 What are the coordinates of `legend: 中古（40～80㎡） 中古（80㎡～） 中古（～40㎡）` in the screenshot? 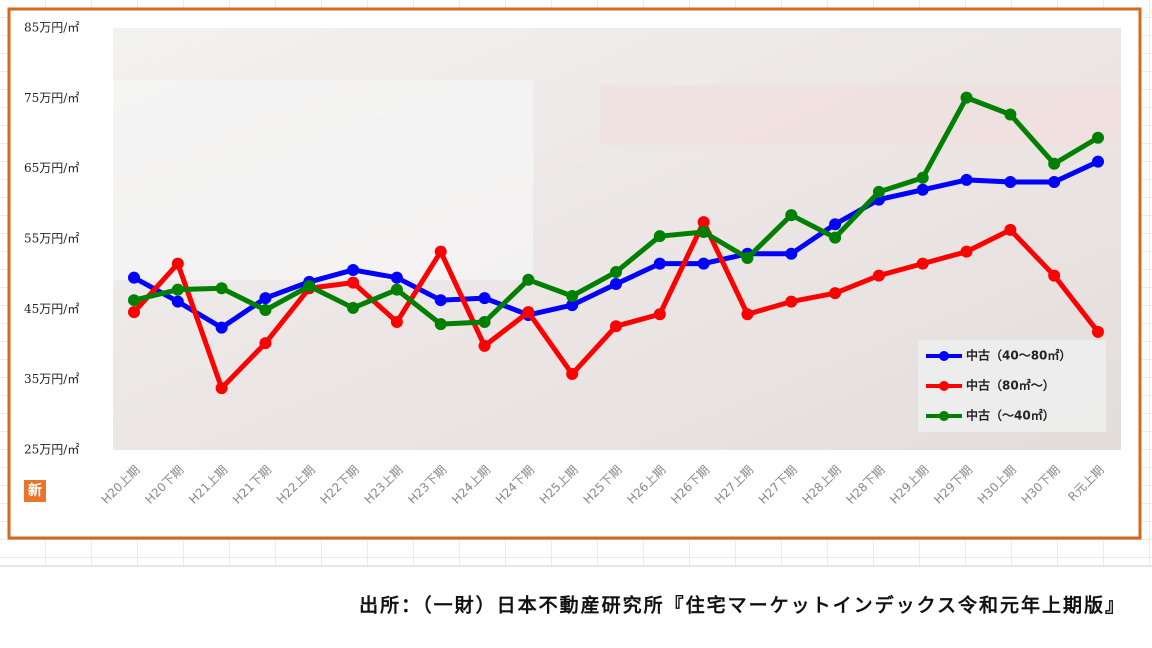 It's located at (998, 385).